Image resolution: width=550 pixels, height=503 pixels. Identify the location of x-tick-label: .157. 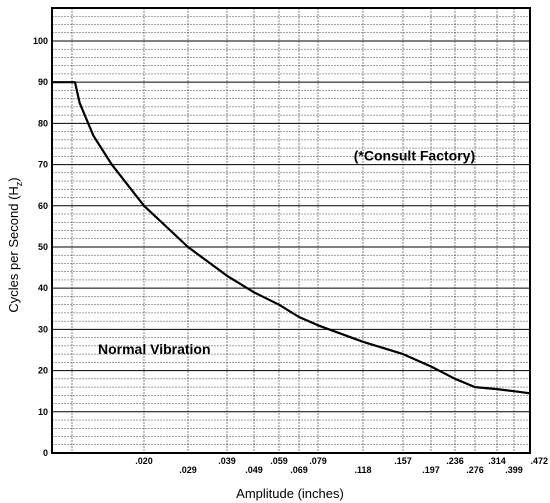
(403, 461).